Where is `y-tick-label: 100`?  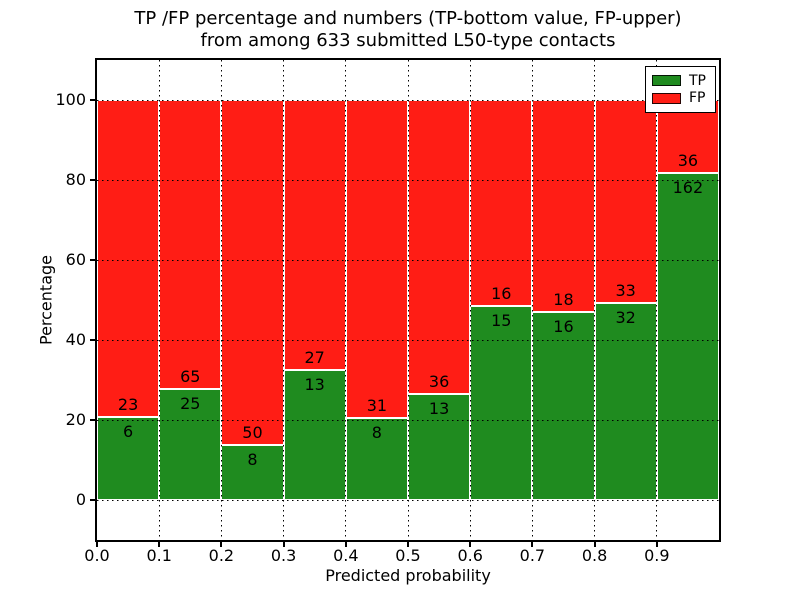
y-tick-label: 100 is located at coordinates (70, 99).